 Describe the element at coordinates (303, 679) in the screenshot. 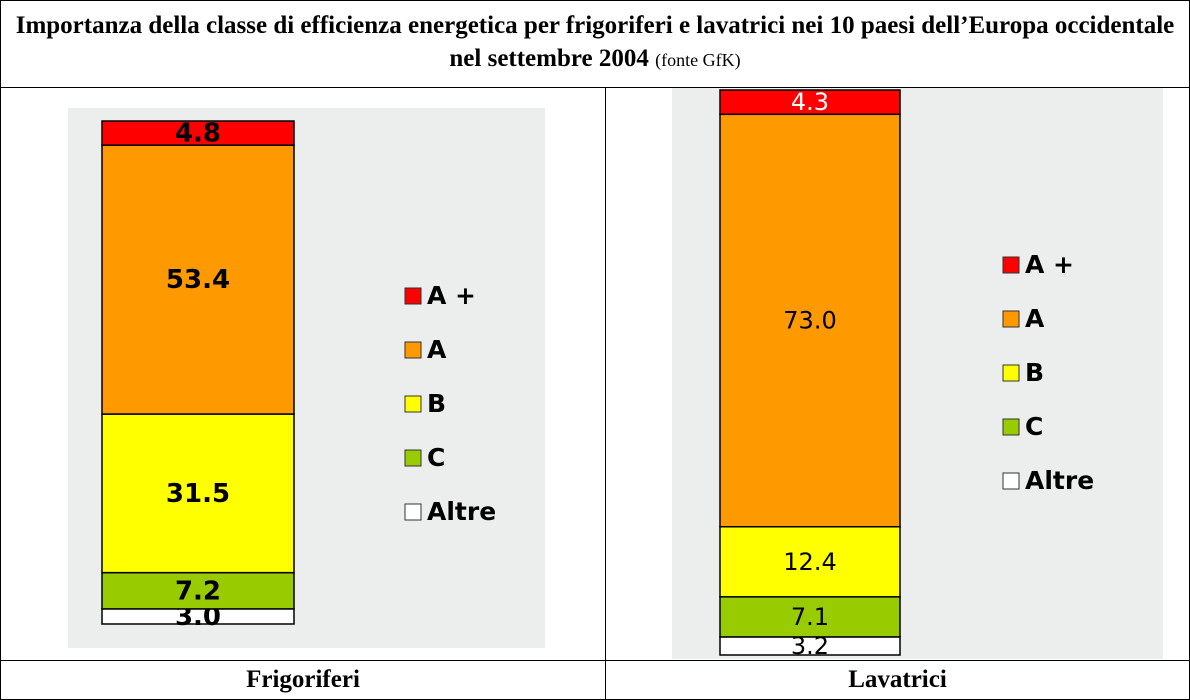

I see `caption: Frigoriferi` at that location.